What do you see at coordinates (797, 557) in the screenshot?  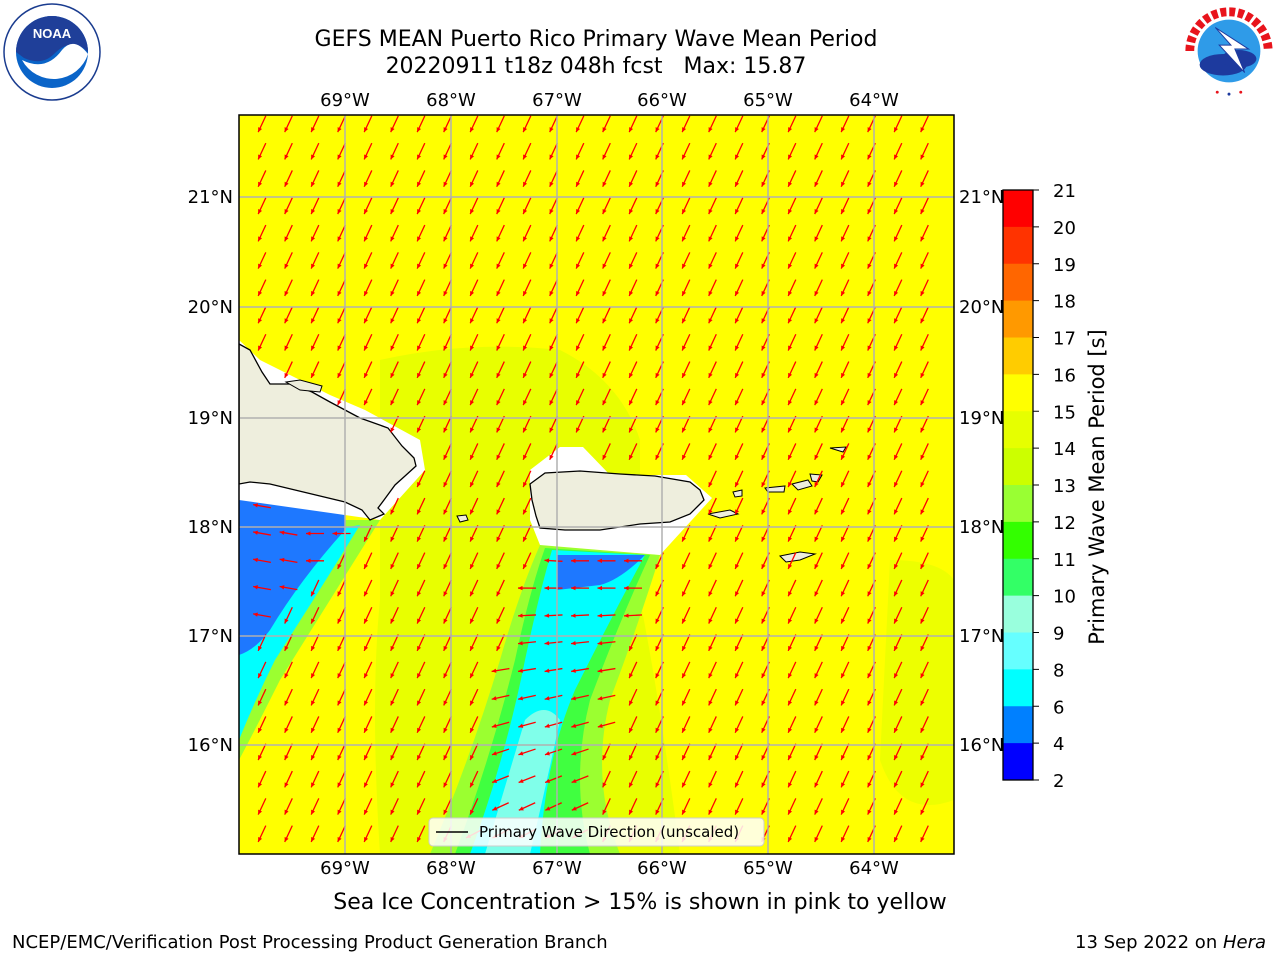 I see `land-st-croix` at bounding box center [797, 557].